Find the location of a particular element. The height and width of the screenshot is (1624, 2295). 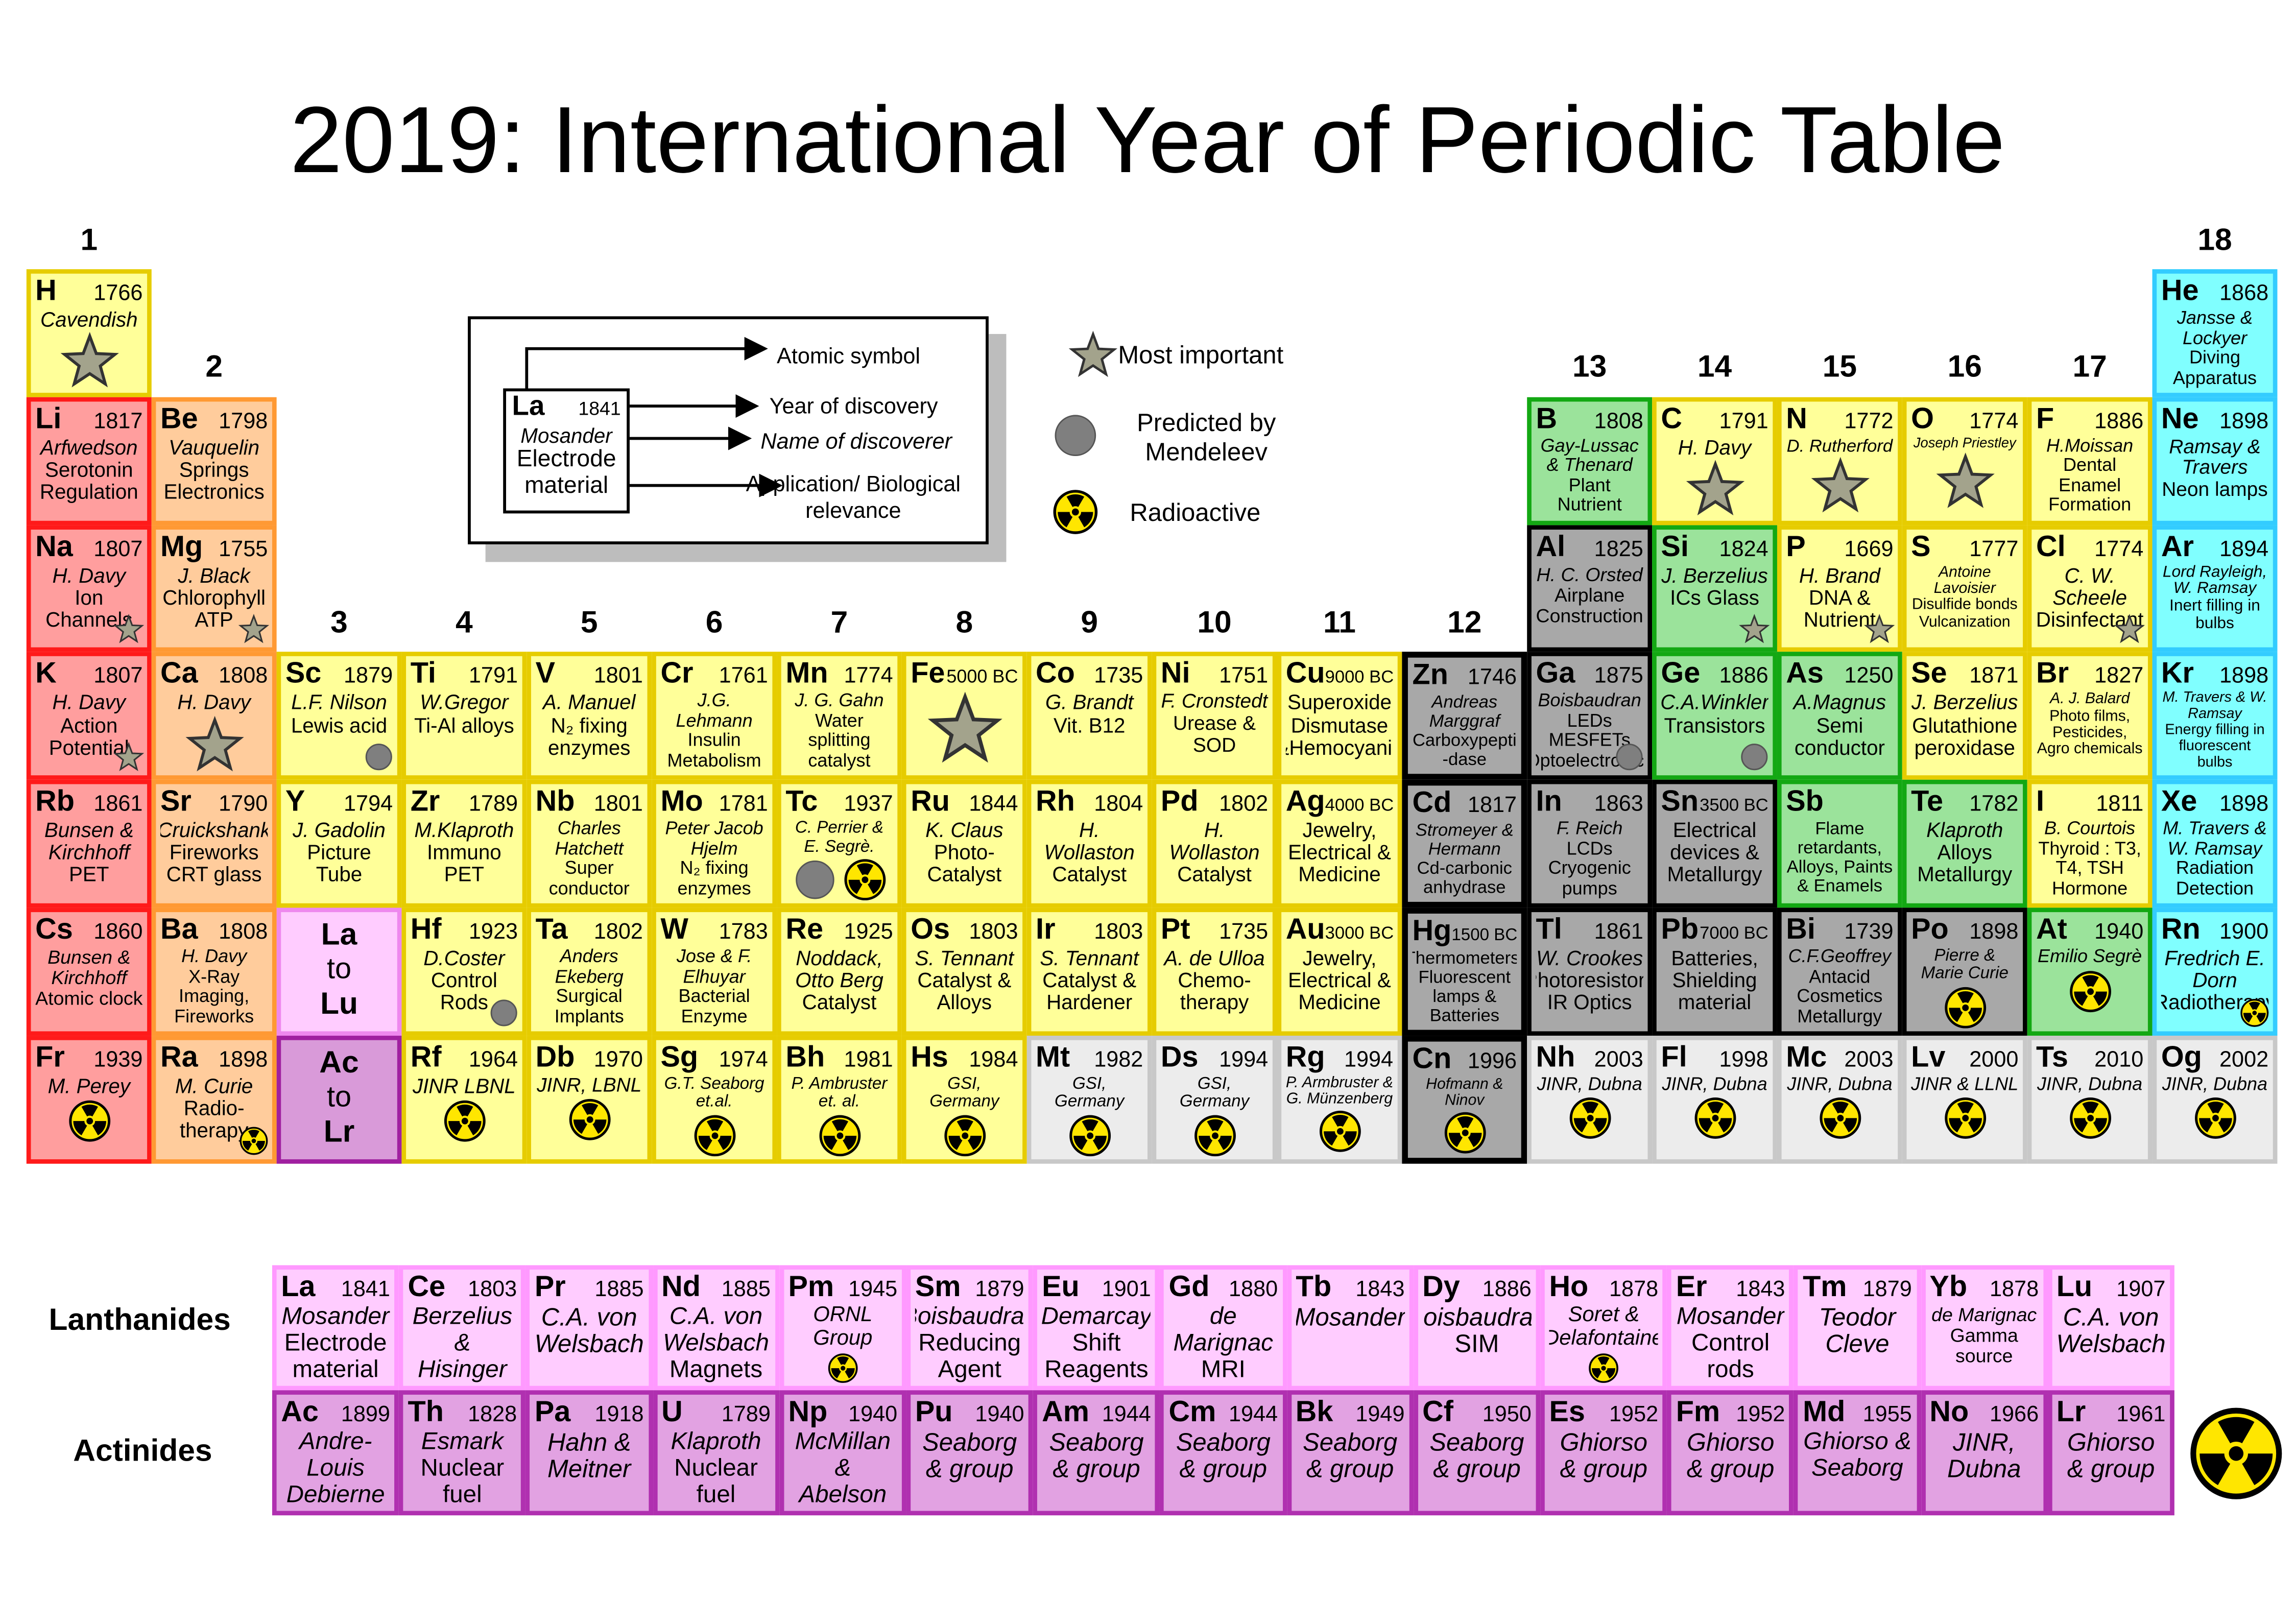

cell-body: de Marignac MRI is located at coordinates (1223, 1344).